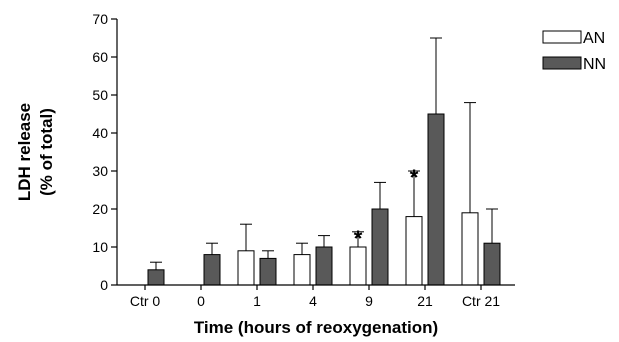 Image resolution: width=619 pixels, height=342 pixels. What do you see at coordinates (562, 63) in the screenshot?
I see `legend-swatch-nn` at bounding box center [562, 63].